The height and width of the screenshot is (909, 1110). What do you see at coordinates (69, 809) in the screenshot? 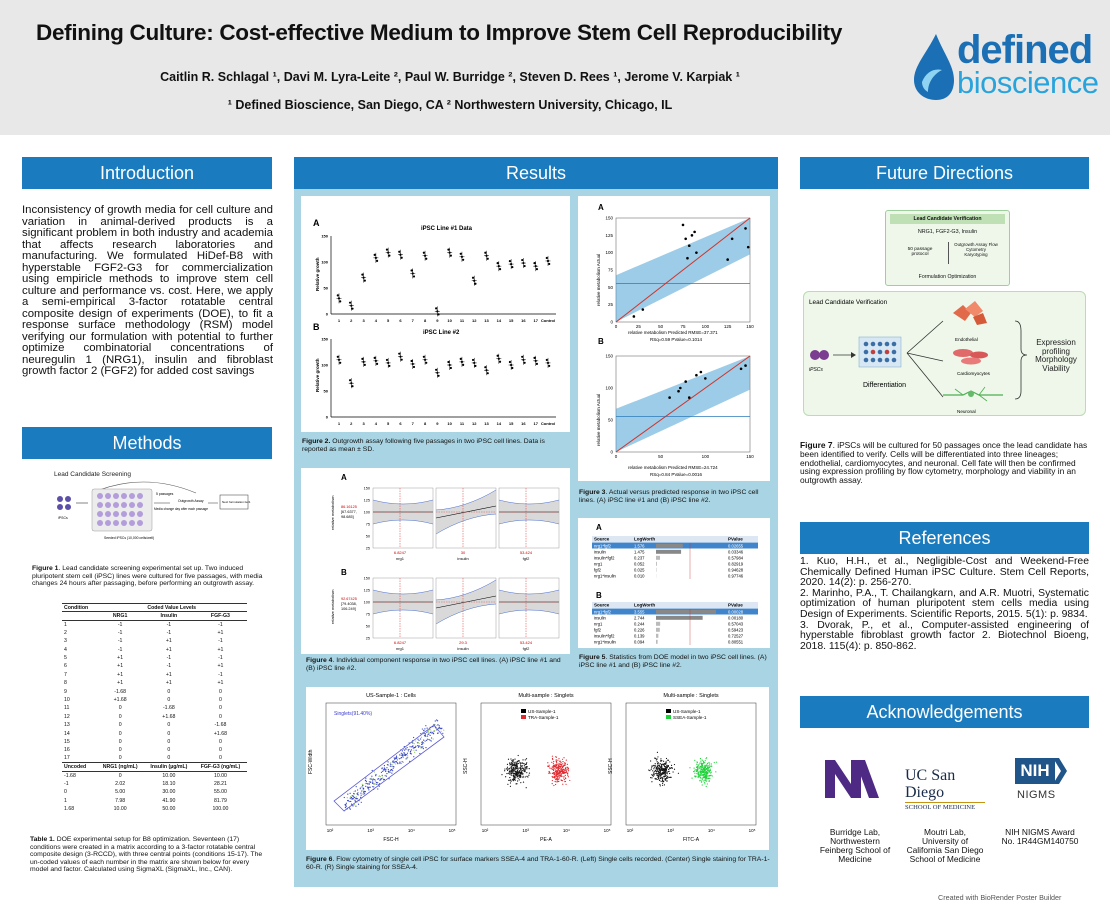
I see `uncoded-table-cell: 1.68` at bounding box center [69, 809].